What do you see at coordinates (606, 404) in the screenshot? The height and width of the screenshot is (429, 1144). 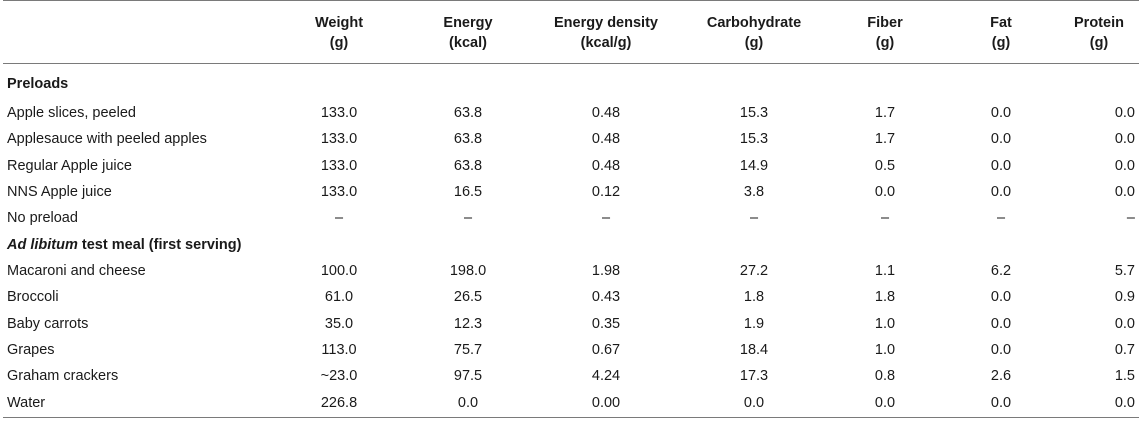 I see `table-cell: 0.00` at bounding box center [606, 404].